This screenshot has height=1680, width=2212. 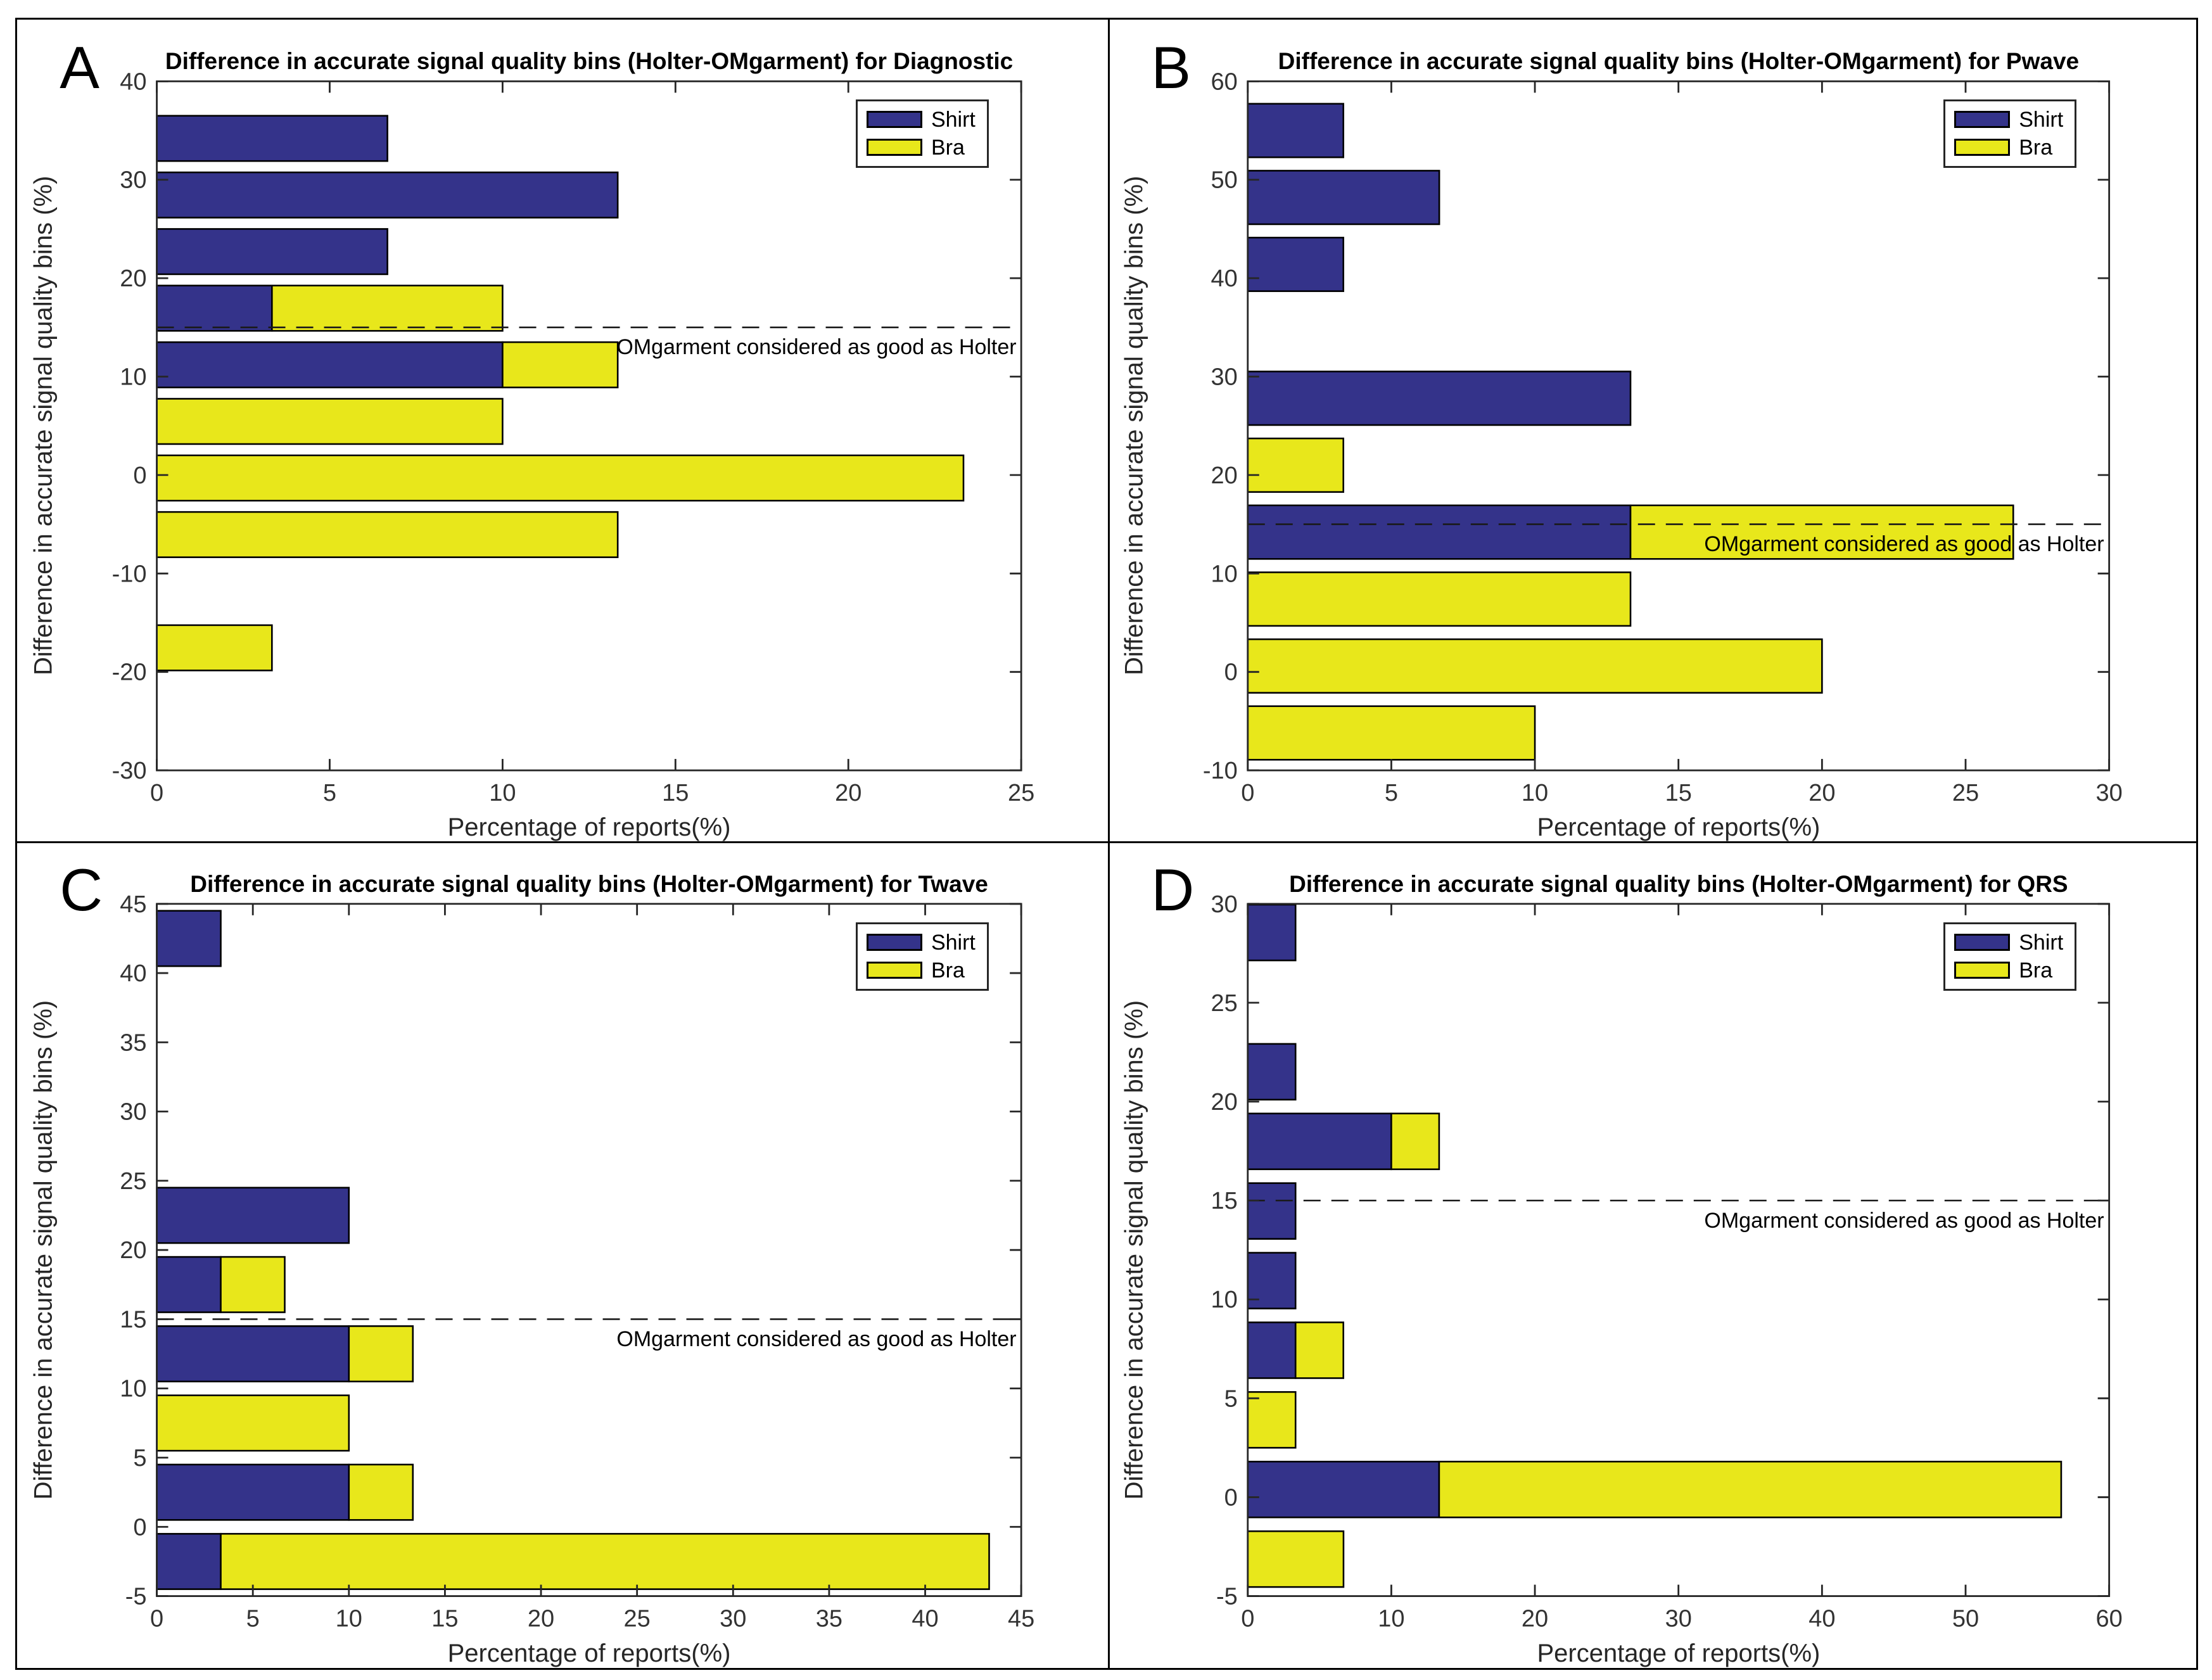 I want to click on panel-divider-horizontal, so click(x=1106, y=842).